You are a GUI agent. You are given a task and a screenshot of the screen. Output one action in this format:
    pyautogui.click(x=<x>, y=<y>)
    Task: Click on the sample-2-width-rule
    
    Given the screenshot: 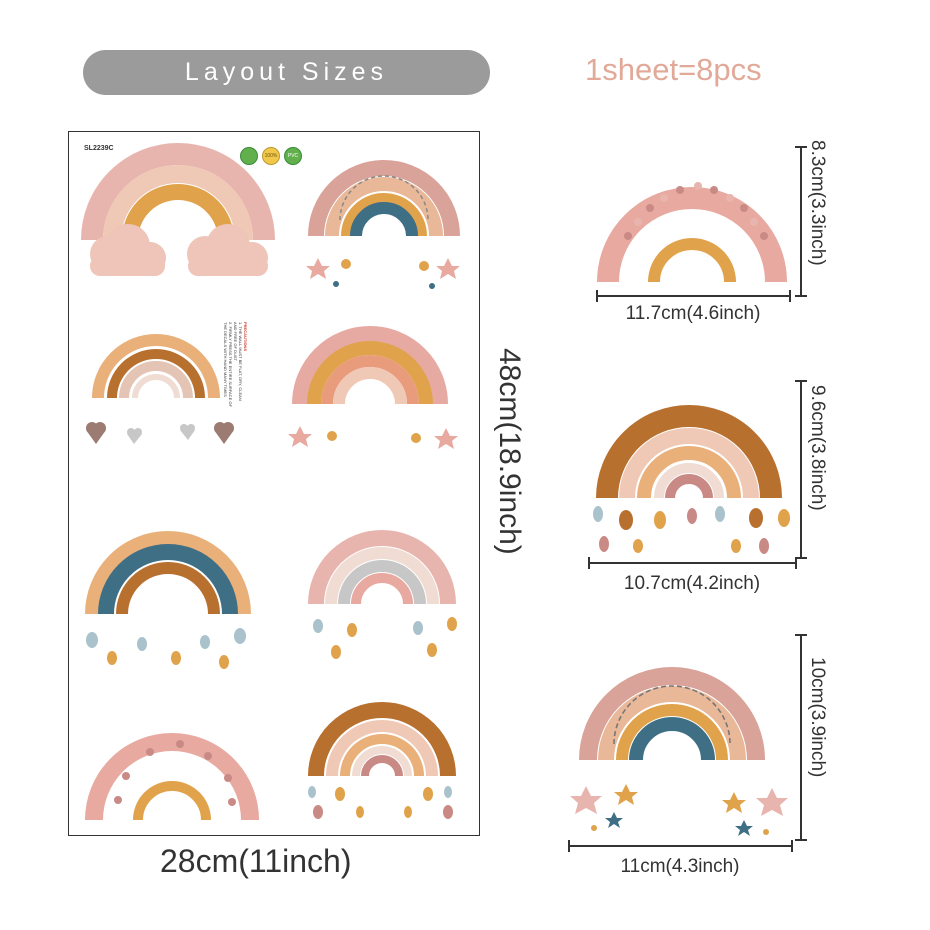 What is the action you would take?
    pyautogui.click(x=692, y=563)
    